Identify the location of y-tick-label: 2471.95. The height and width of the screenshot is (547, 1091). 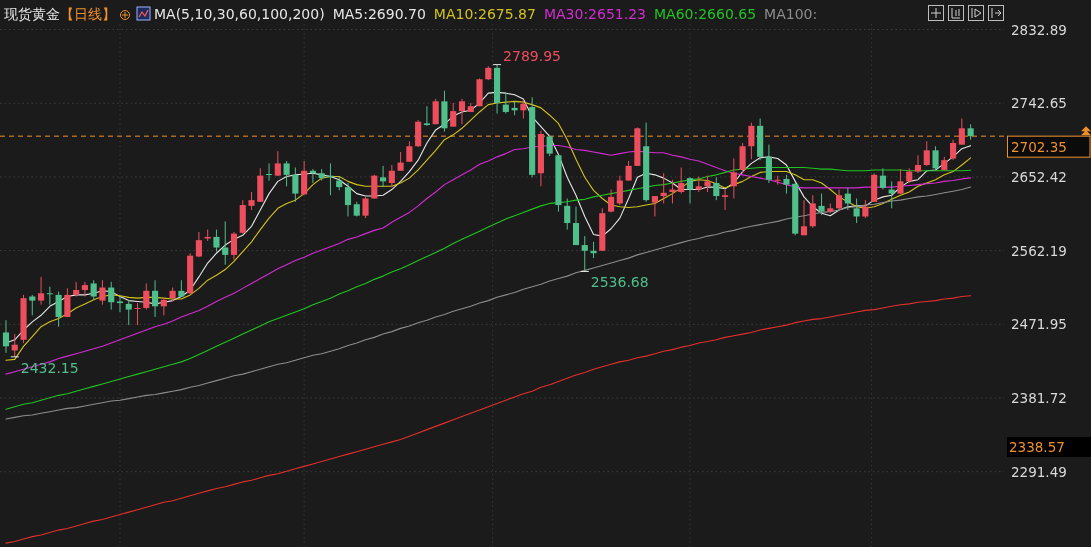
(1039, 324).